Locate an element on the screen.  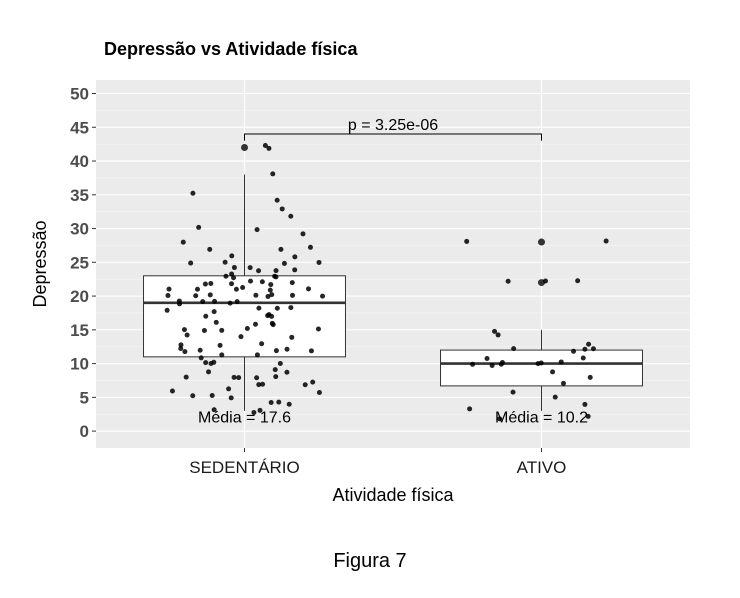
x-axis-ticks: SEDENTÁRIO ATIVO is located at coordinates (377, 462).